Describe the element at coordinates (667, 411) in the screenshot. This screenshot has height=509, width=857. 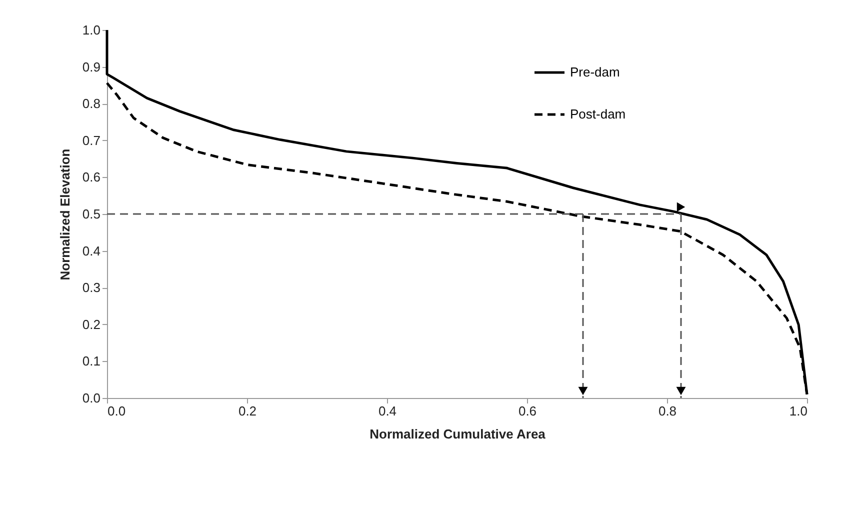
I see `x-tick-label: 0.8` at that location.